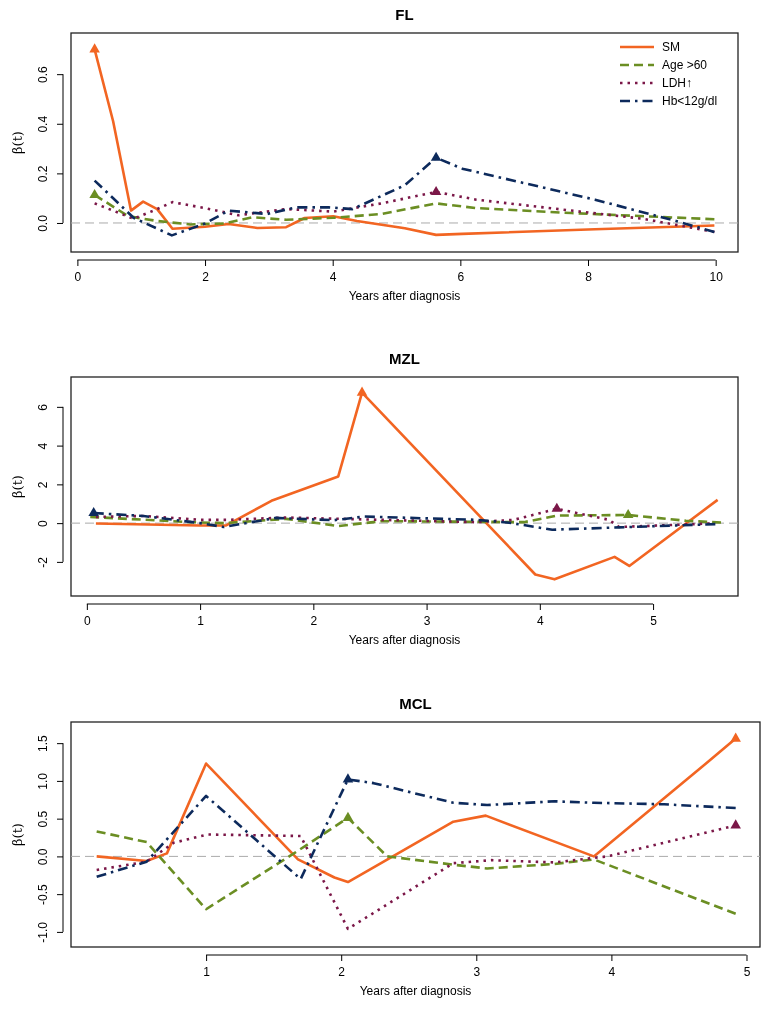  I want to click on y-tick-label: -1.0, so click(43, 932).